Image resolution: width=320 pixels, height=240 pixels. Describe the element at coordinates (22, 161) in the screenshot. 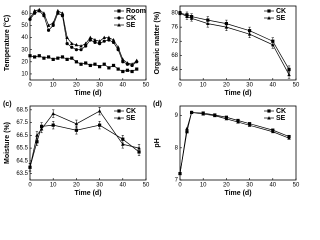

I see `y-tick-label: 64.5` at that location.